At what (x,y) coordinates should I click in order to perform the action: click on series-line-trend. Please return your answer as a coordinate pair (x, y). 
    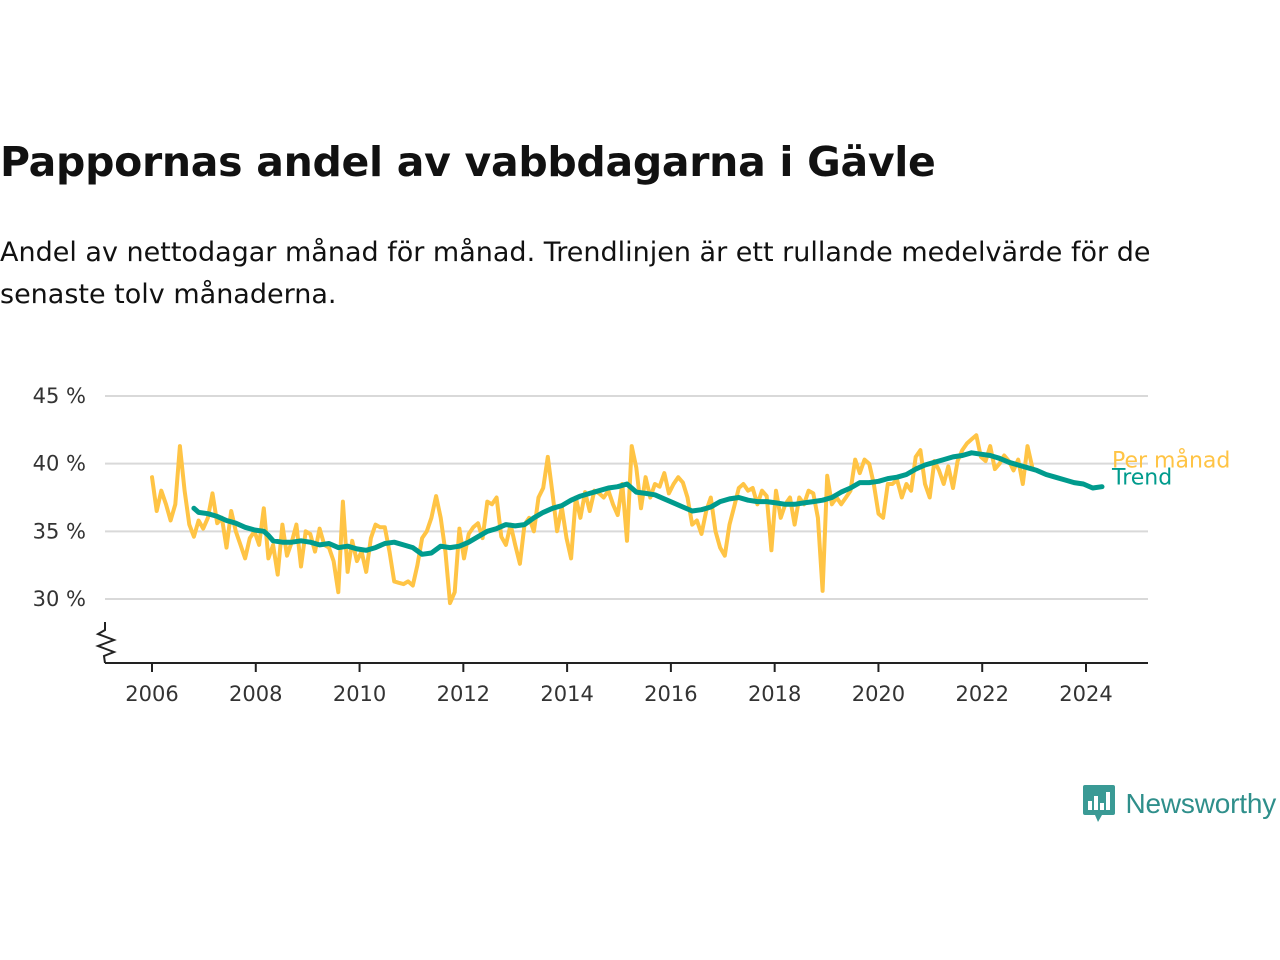
    Looking at the image, I should click on (648, 503).